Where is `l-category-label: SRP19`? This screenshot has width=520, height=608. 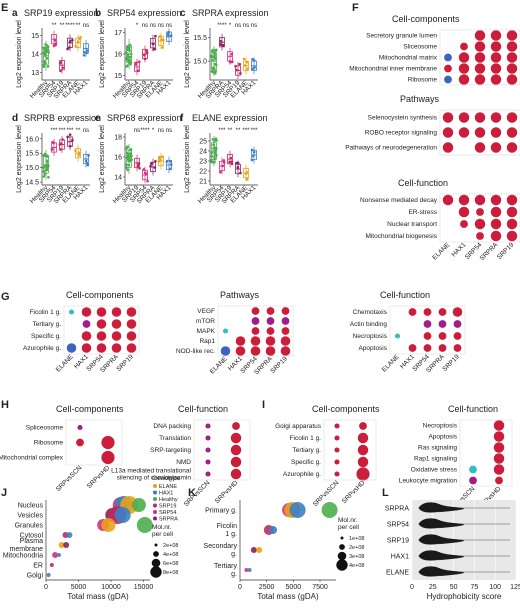
l-category-label: SRP19 is located at coordinates (398, 541).